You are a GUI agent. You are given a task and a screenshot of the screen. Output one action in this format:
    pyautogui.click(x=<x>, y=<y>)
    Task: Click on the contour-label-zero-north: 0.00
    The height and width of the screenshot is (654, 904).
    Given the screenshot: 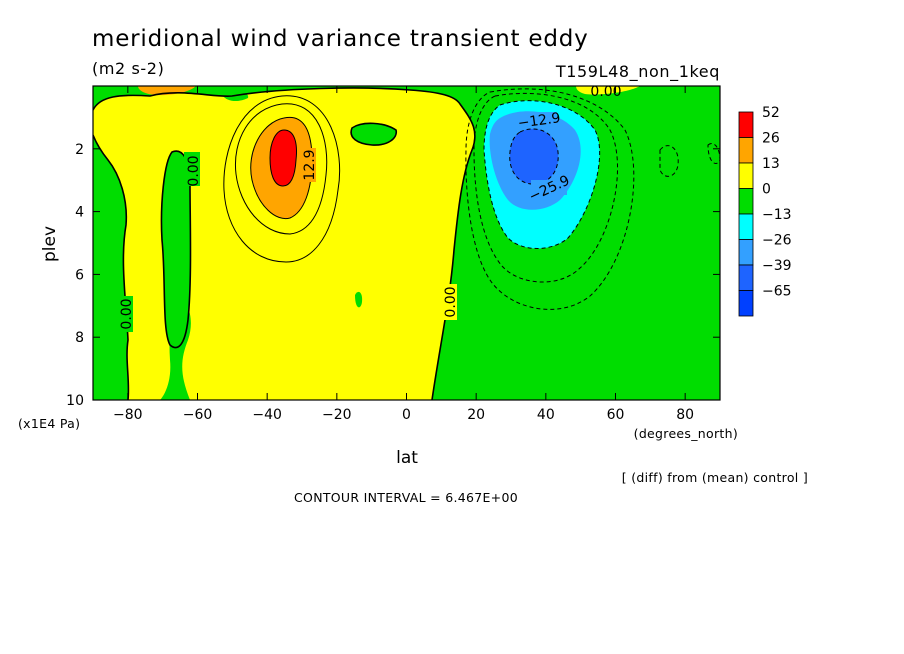 What is the action you would take?
    pyautogui.click(x=605, y=92)
    